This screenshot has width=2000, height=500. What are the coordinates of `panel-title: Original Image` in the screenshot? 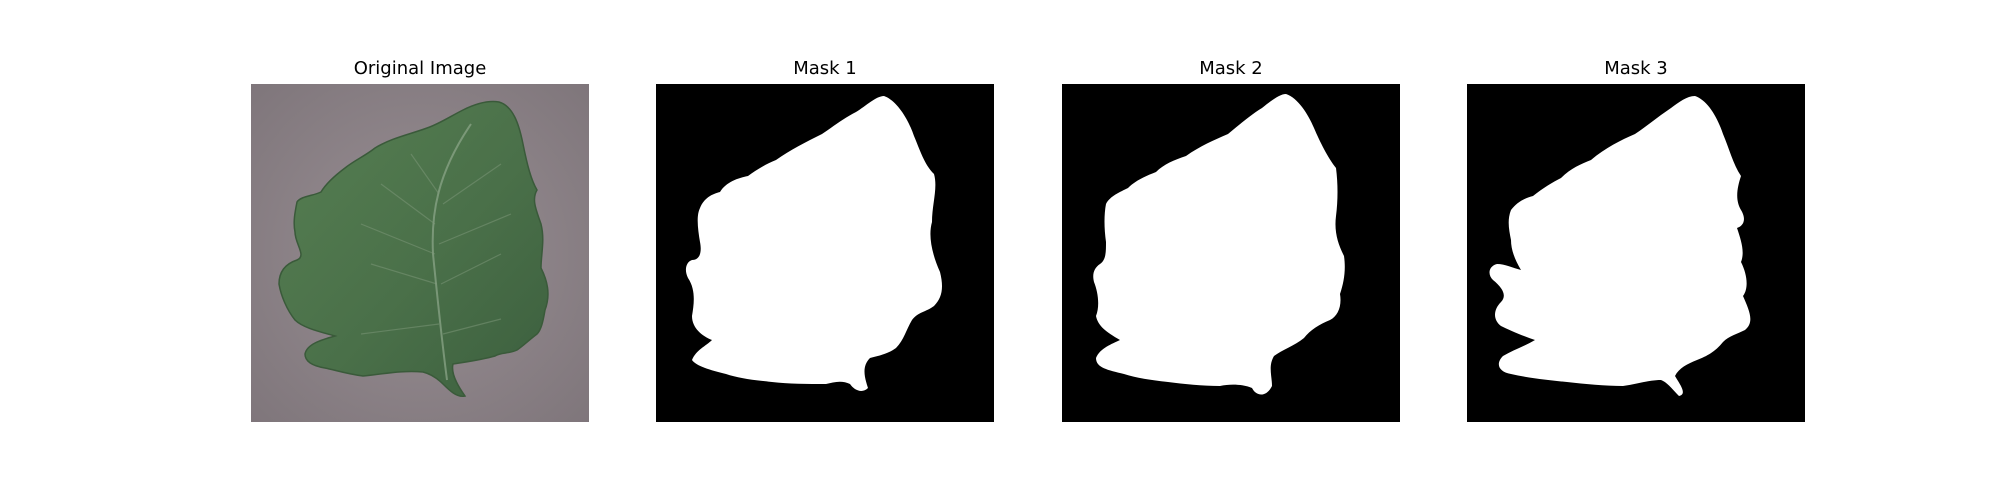 It's located at (420, 68).